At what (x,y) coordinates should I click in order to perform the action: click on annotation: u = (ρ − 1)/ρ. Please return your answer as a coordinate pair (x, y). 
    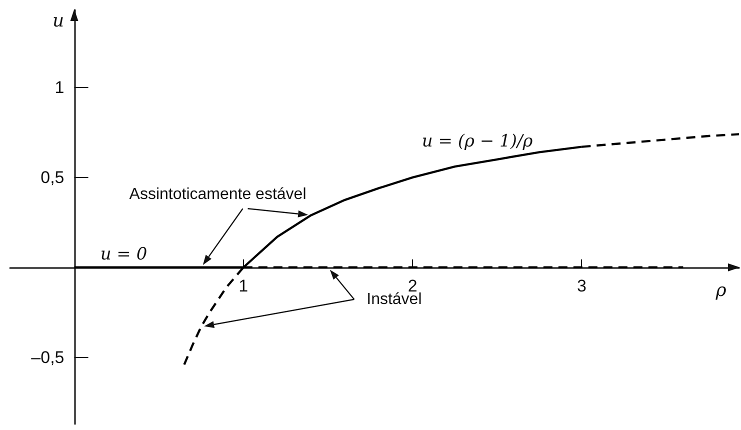
    Looking at the image, I should click on (477, 142).